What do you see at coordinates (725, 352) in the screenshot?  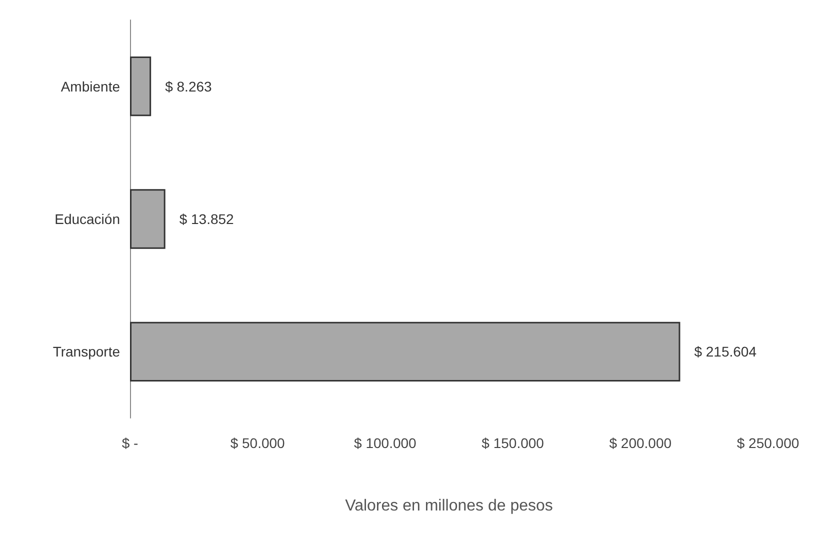 I see `data-label: $ 215.604` at bounding box center [725, 352].